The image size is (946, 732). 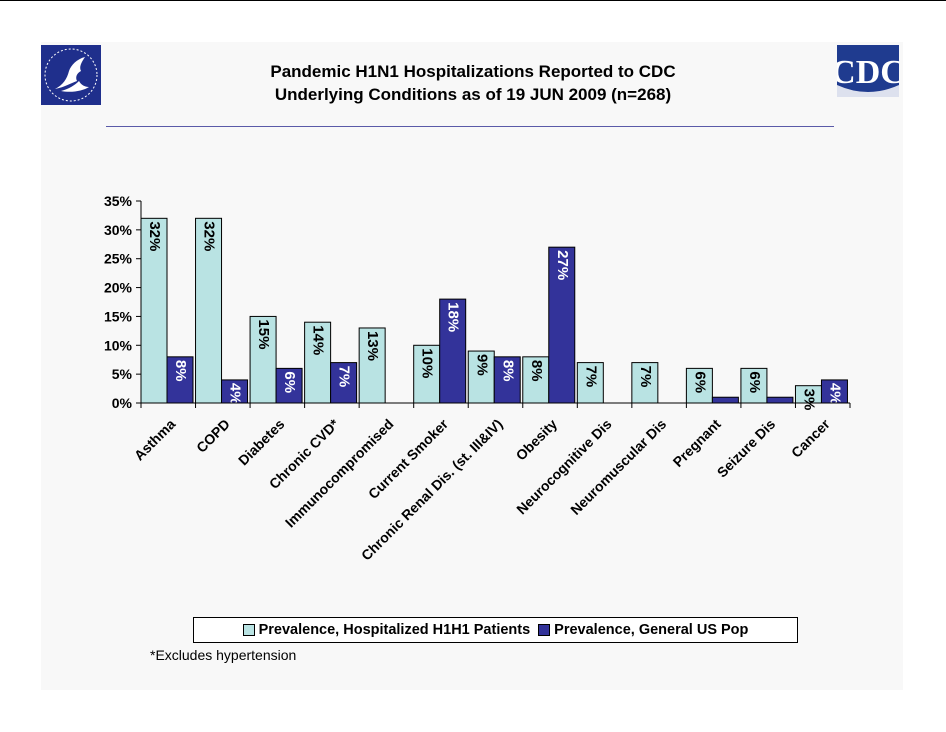 What do you see at coordinates (651, 630) in the screenshot?
I see `legend-label-general-pop: Prevalence, General US Pop` at bounding box center [651, 630].